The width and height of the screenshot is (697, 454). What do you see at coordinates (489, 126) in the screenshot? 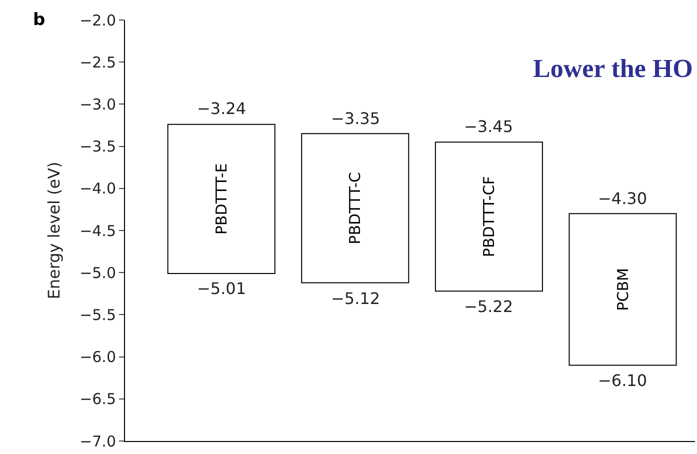
I see `annotation: −3.45` at bounding box center [489, 126].